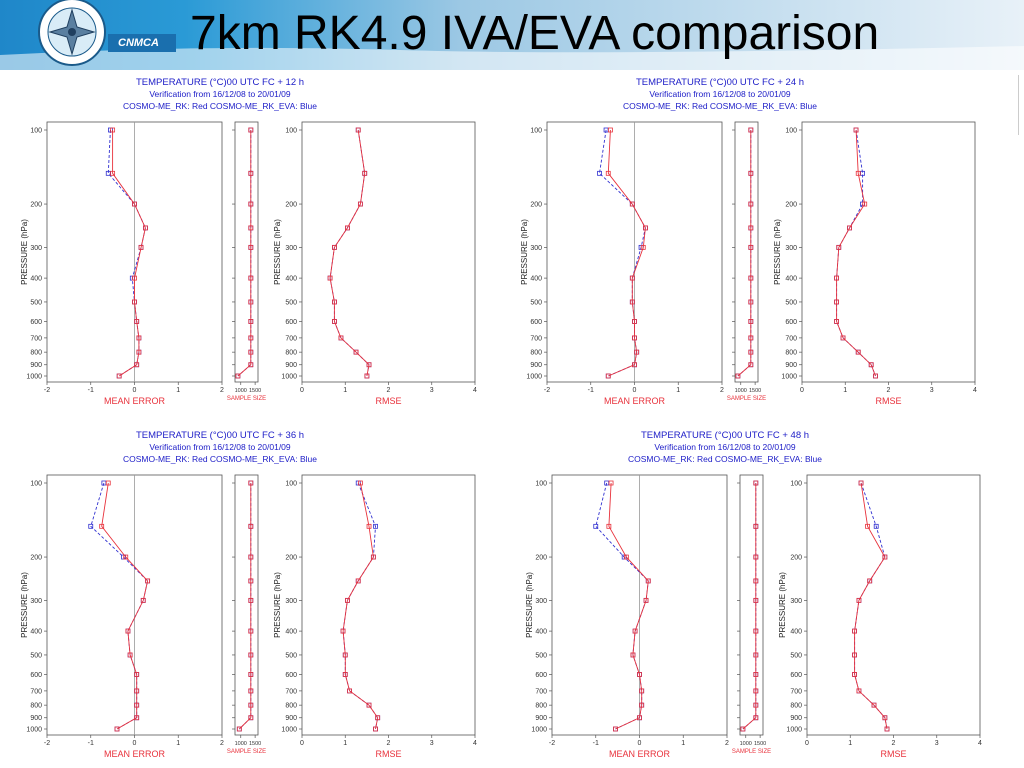  Describe the element at coordinates (291, 353) in the screenshot. I see `rmse-ytick-label: 800` at that location.